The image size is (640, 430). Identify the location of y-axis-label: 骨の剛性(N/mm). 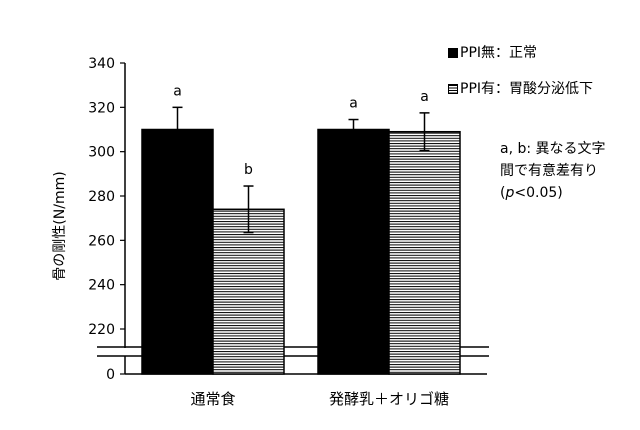
(60, 225).